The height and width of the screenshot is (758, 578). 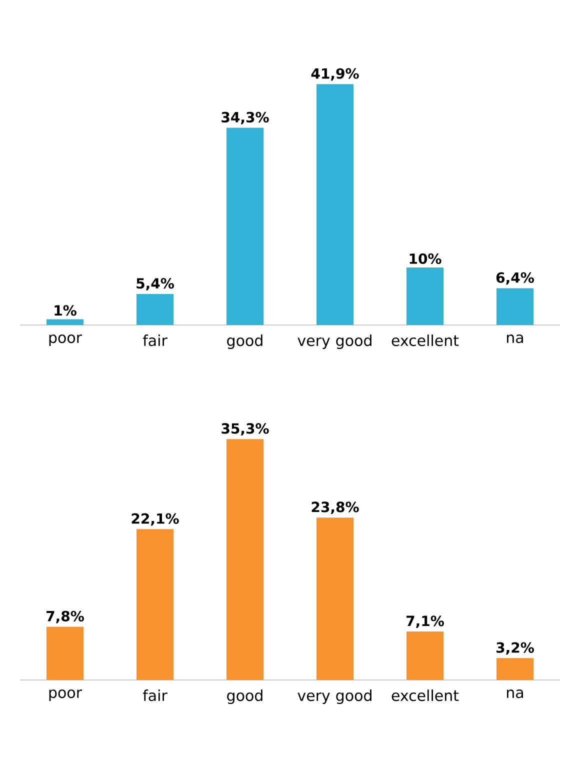 What do you see at coordinates (335, 74) in the screenshot?
I see `data-label: 41,9%` at bounding box center [335, 74].